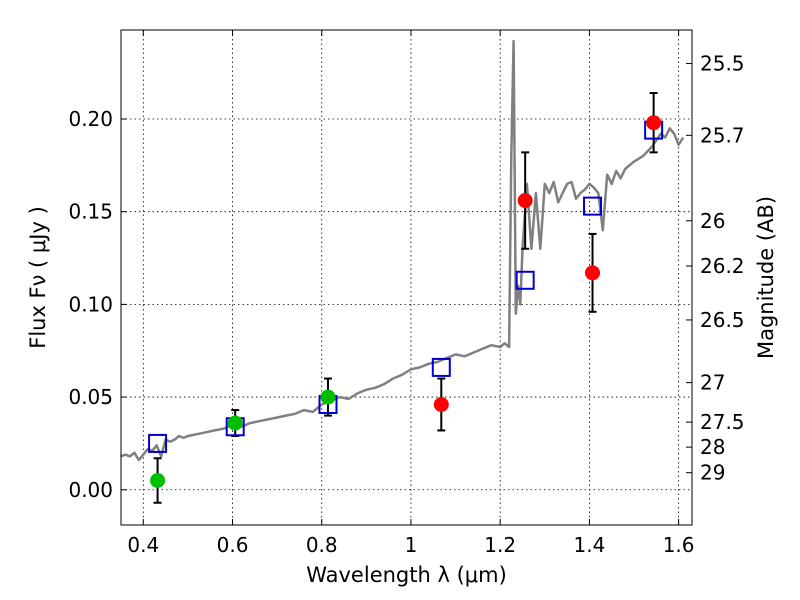  Describe the element at coordinates (766, 277) in the screenshot. I see `magnitude-axis-label: Magnitude (AB)` at that location.